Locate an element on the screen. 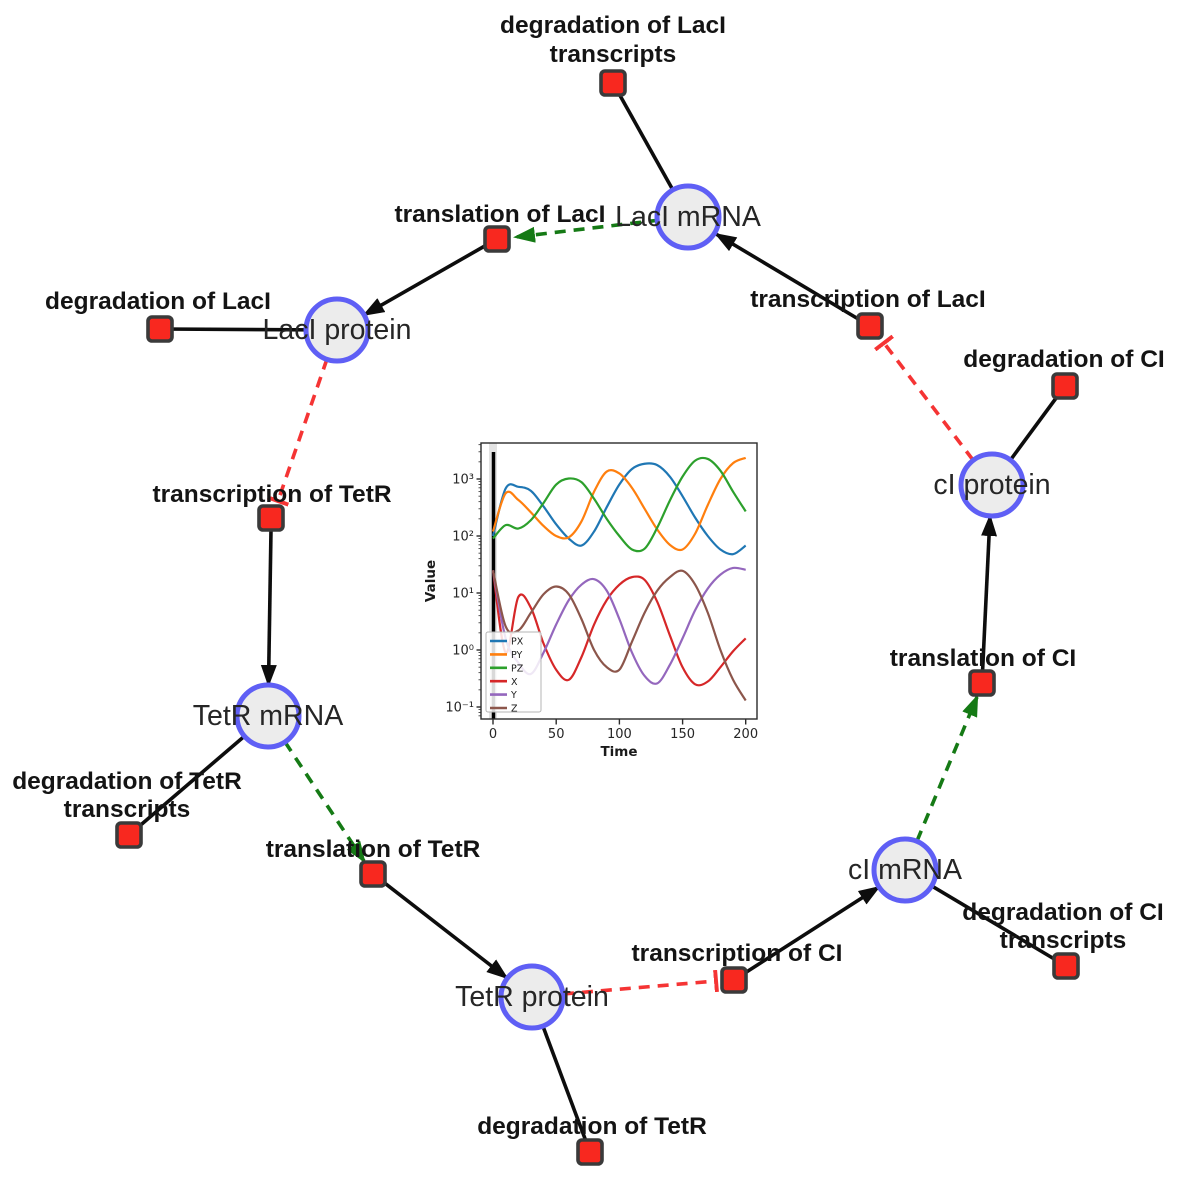  reaction-node-degradation-tetr is located at coordinates (590, 1152).